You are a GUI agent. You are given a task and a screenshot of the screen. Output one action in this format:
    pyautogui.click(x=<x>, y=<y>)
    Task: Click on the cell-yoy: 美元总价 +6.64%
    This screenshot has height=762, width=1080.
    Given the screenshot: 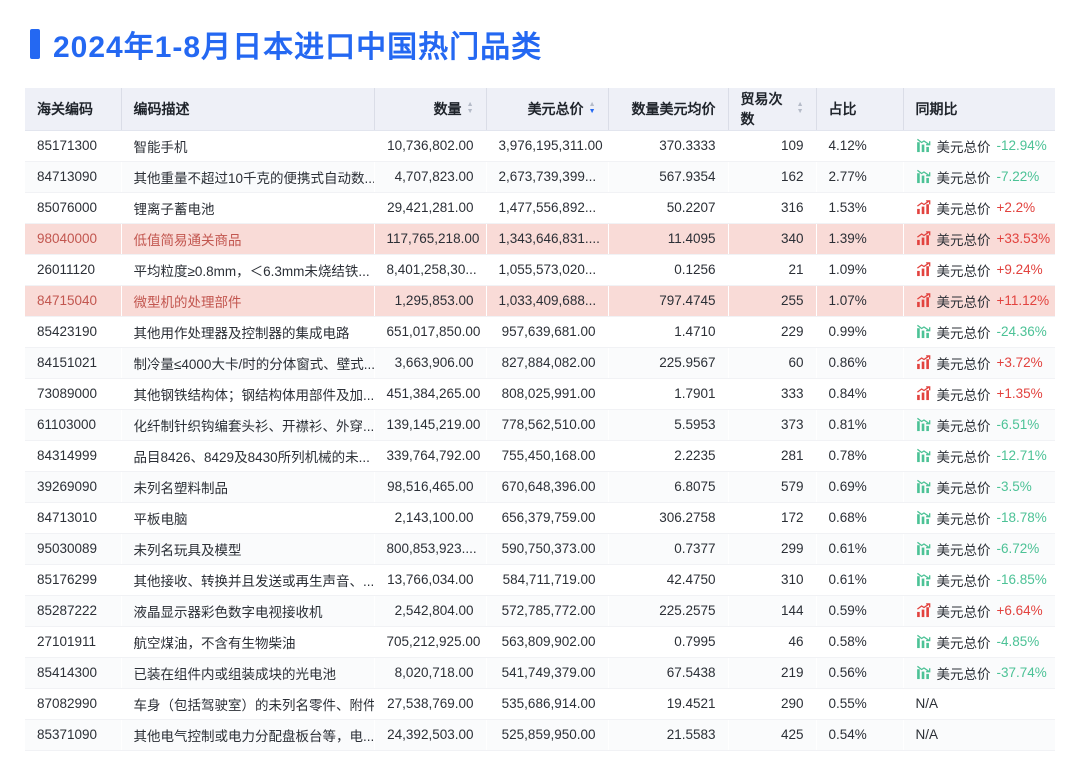 What is the action you would take?
    pyautogui.click(x=979, y=611)
    